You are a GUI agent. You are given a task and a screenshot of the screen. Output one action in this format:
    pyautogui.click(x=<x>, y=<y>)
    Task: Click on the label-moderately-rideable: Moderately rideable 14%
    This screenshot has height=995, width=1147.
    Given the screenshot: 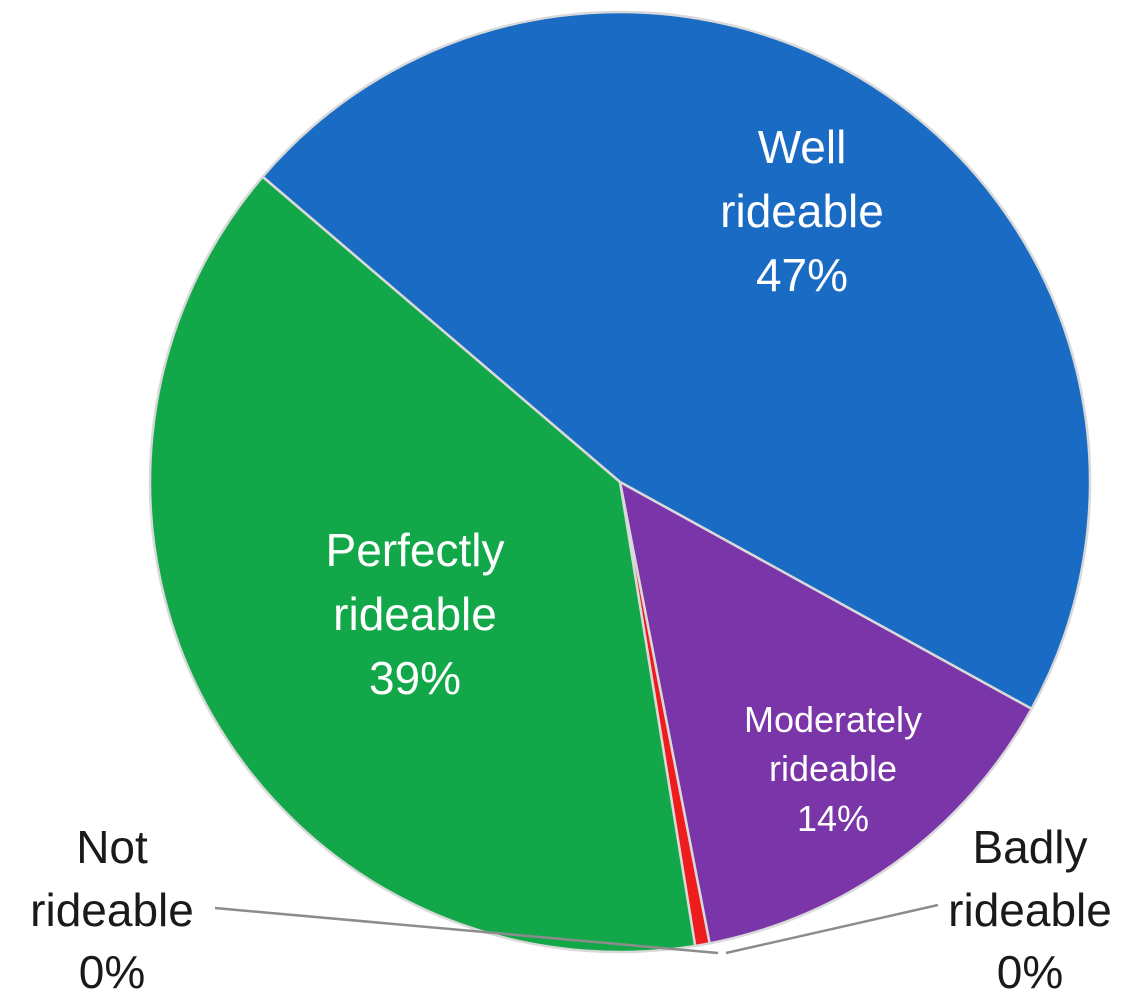 What is the action you would take?
    pyautogui.click(x=833, y=769)
    